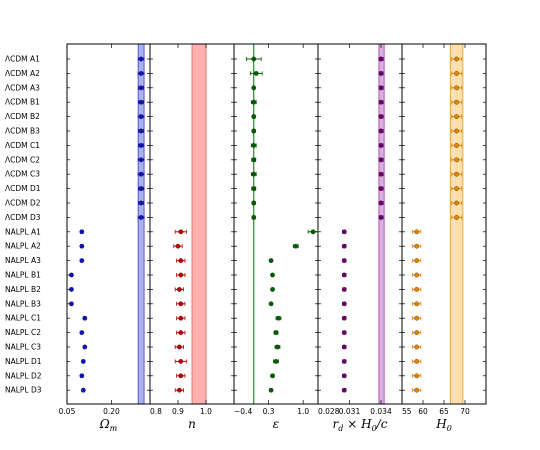 This screenshot has width=540, height=450. I want to click on row-label: ΛCDM B1, so click(22, 102).